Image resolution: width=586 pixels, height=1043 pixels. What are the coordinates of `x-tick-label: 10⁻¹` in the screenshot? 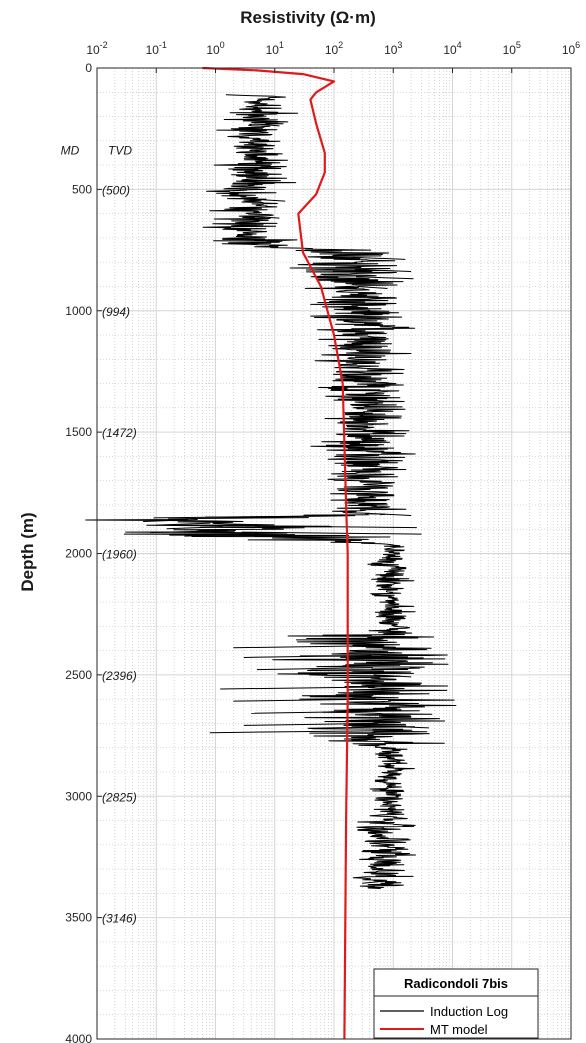 It's located at (156, 48).